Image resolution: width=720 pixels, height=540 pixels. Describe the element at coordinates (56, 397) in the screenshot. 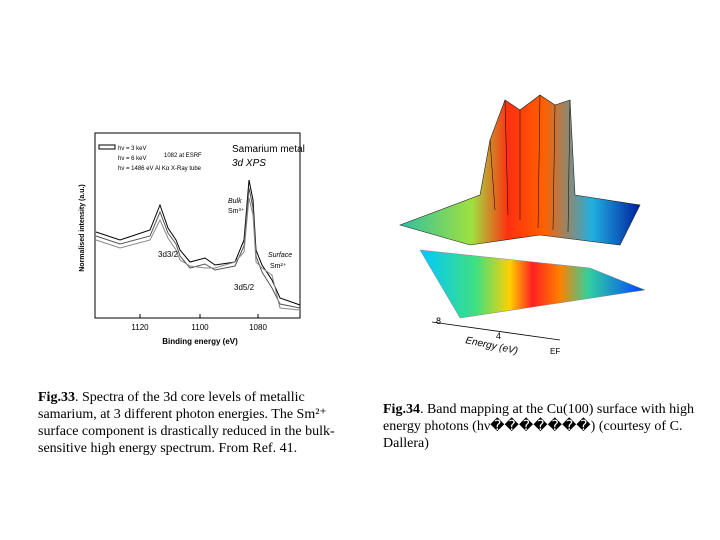

I see `figure-label: Fig.33` at that location.